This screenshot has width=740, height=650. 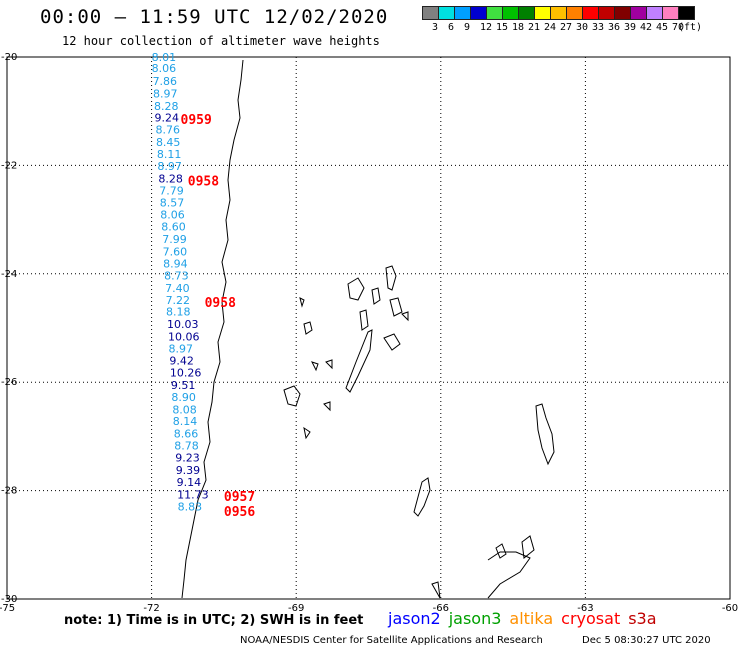 I want to click on scale-label: 21, so click(x=534, y=27).